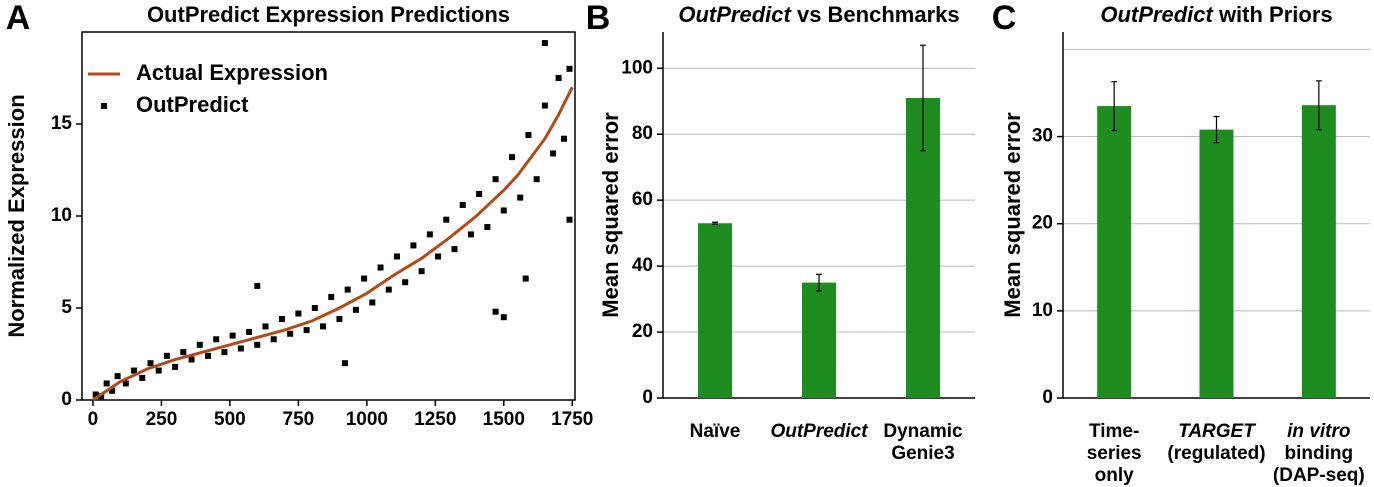  Describe the element at coordinates (715, 431) in the screenshot. I see `x-tick-label: Naïve` at that location.